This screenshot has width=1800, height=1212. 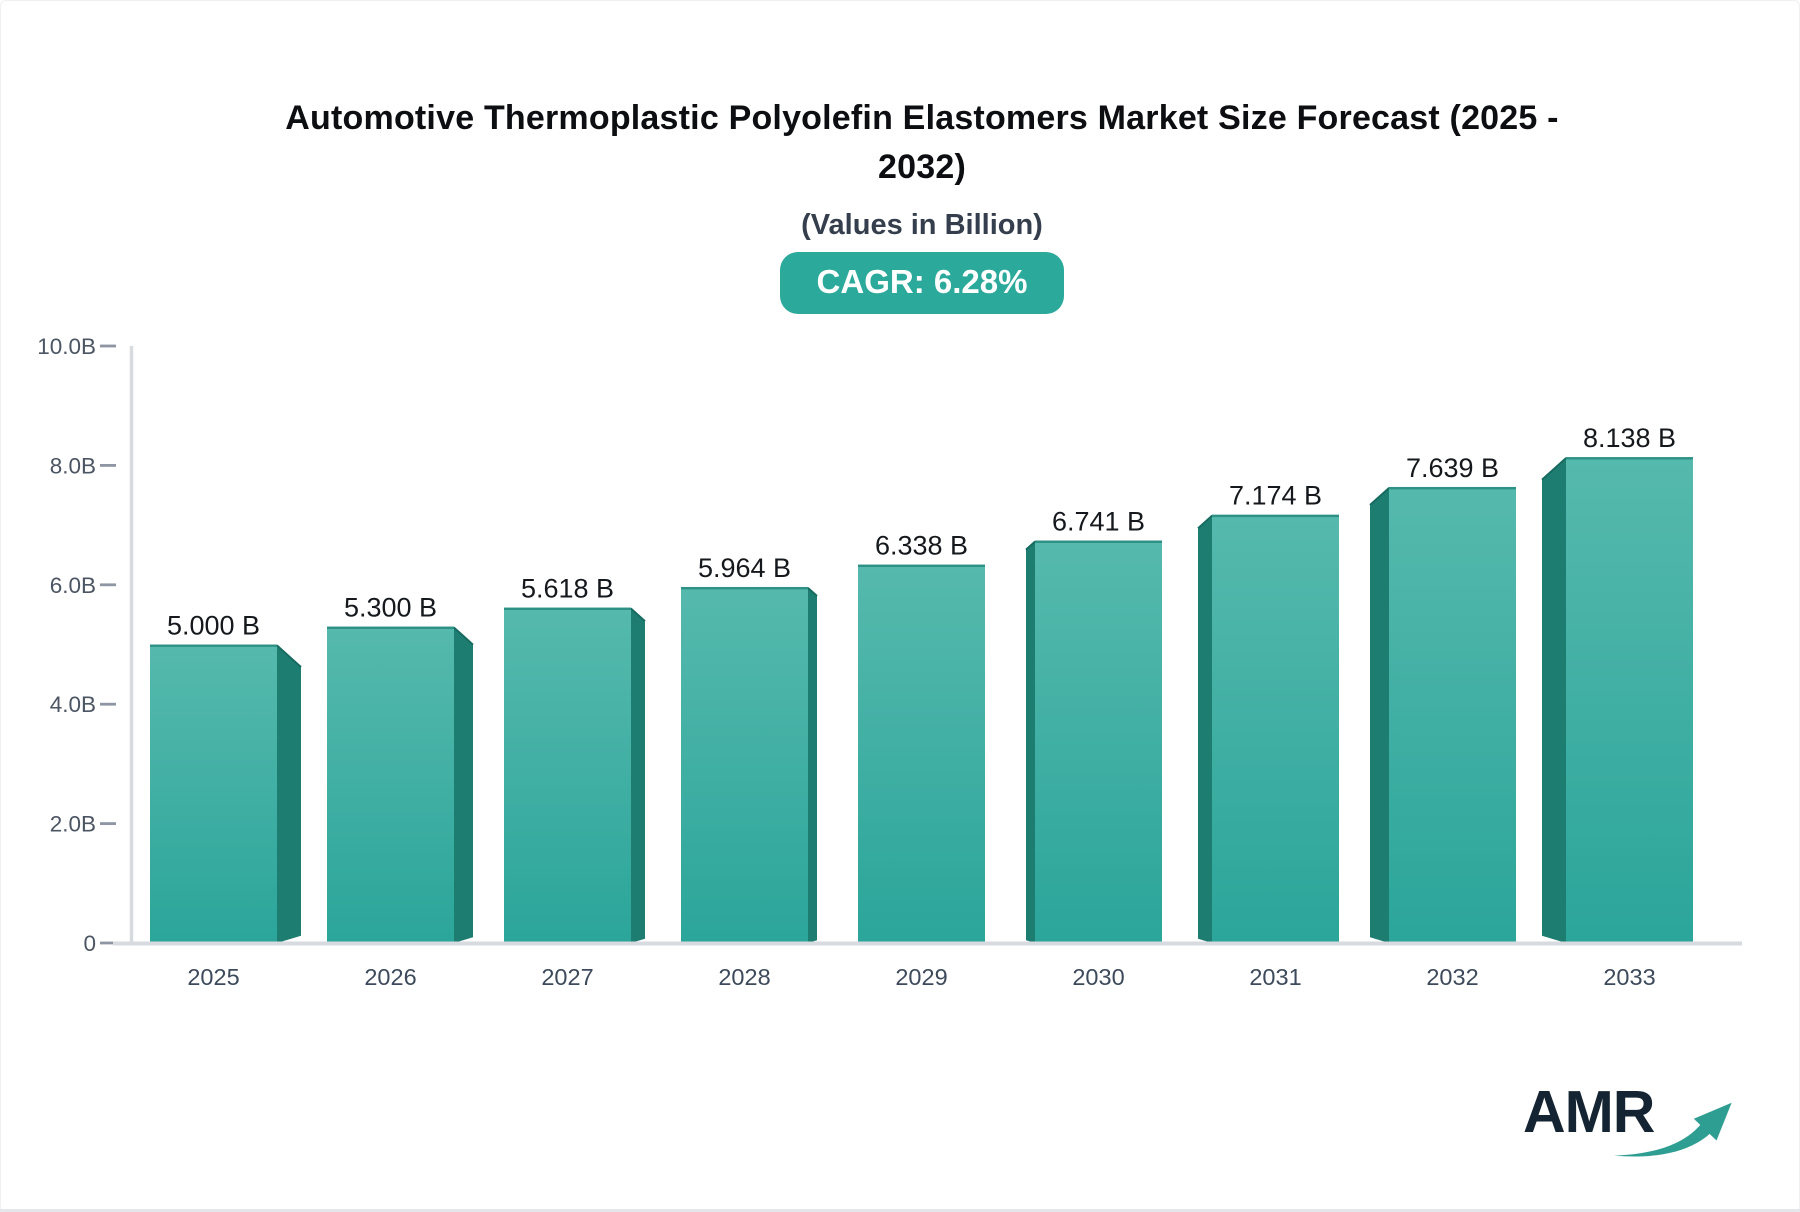 What do you see at coordinates (567, 589) in the screenshot?
I see `bar-value-label: 5.618 B` at bounding box center [567, 589].